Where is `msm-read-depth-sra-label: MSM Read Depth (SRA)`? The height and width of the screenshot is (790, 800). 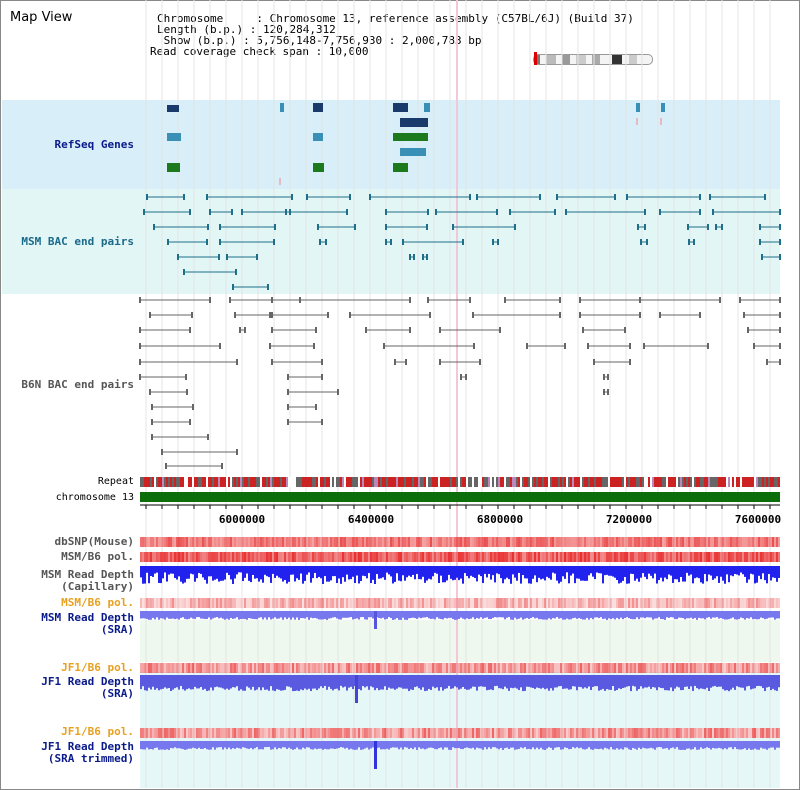 msm-read-depth-sra-label: MSM Read Depth (SRA) is located at coordinates (87, 623).